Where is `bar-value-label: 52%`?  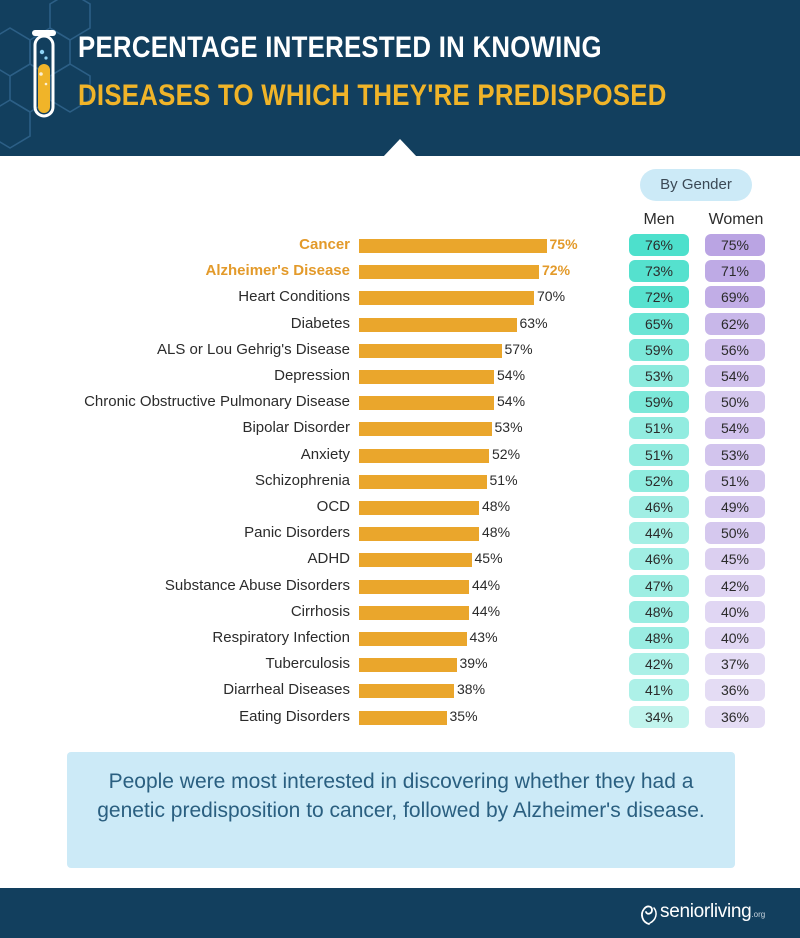
bar-value-label: 52% is located at coordinates (506, 453).